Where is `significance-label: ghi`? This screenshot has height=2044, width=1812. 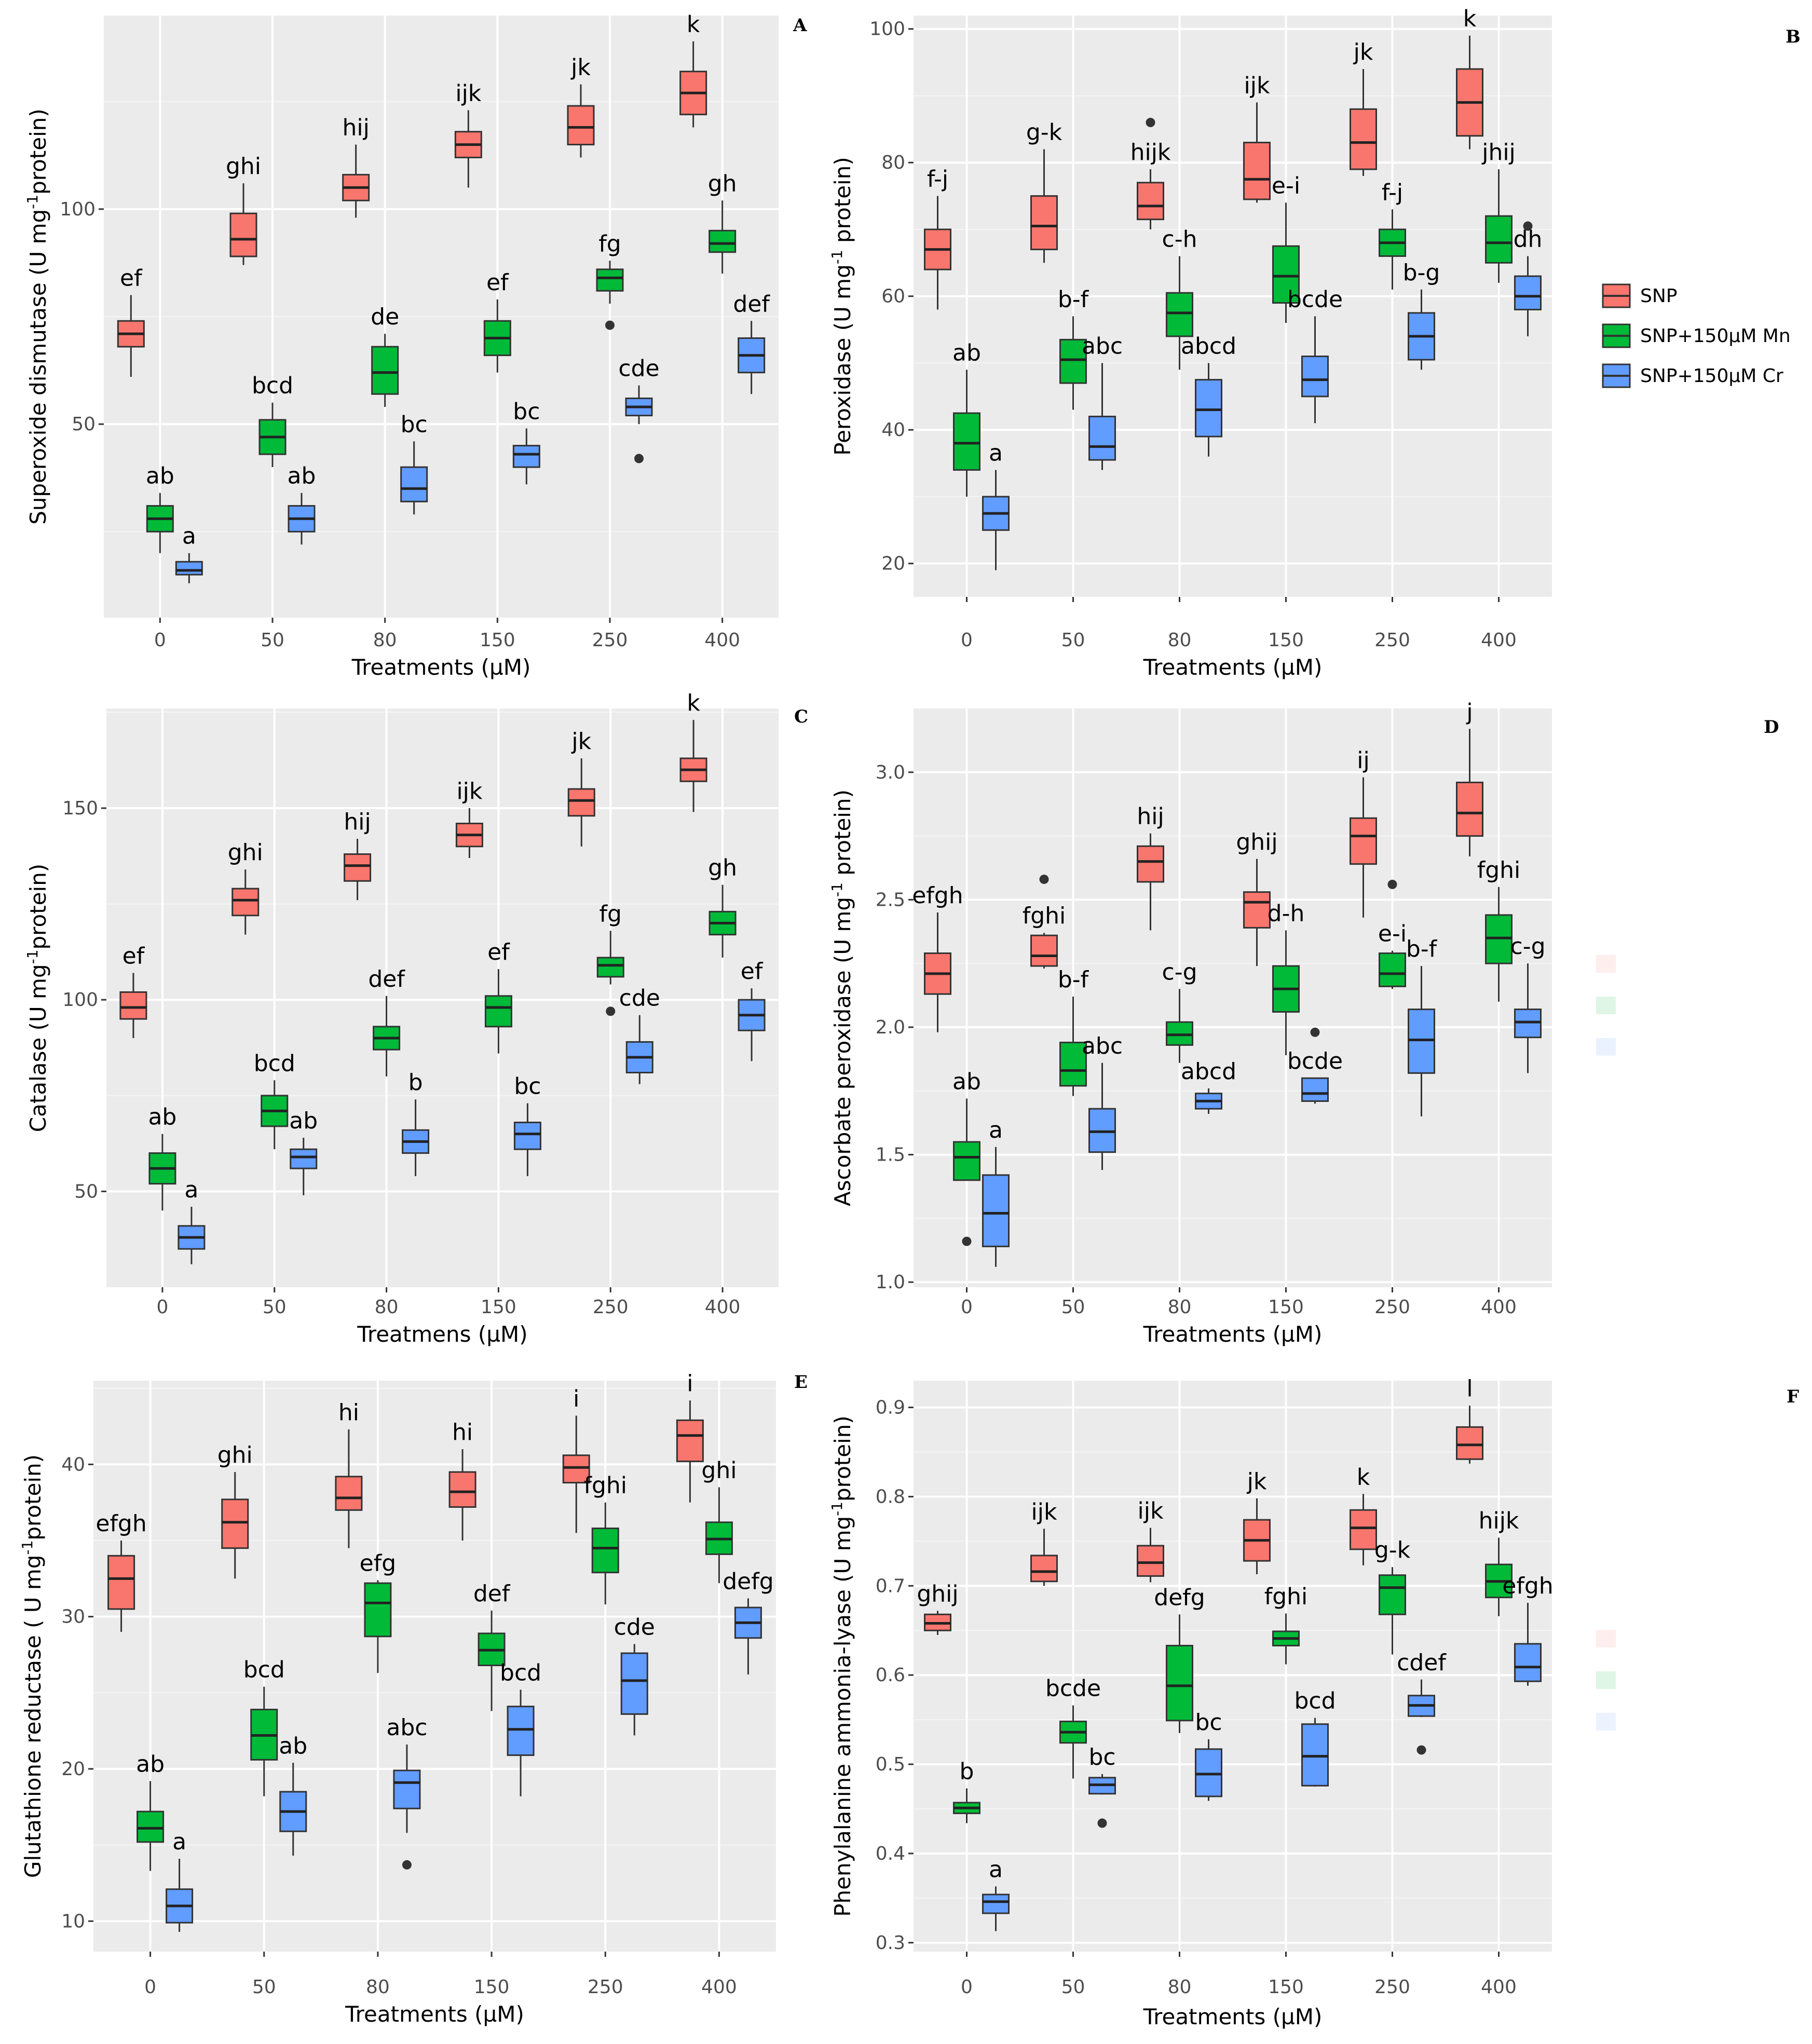 significance-label: ghi is located at coordinates (235, 1455).